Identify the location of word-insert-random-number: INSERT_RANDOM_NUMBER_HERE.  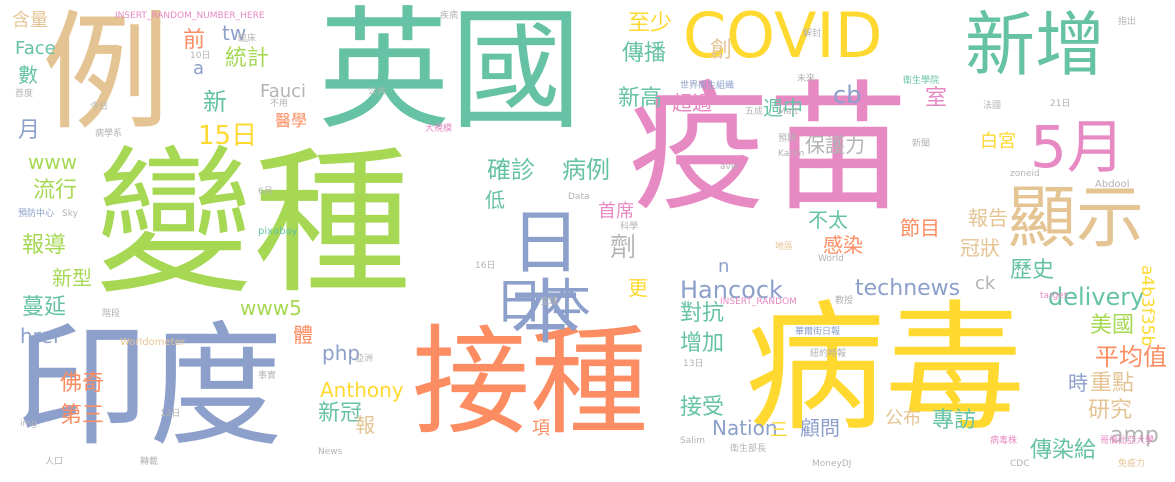
(190, 16).